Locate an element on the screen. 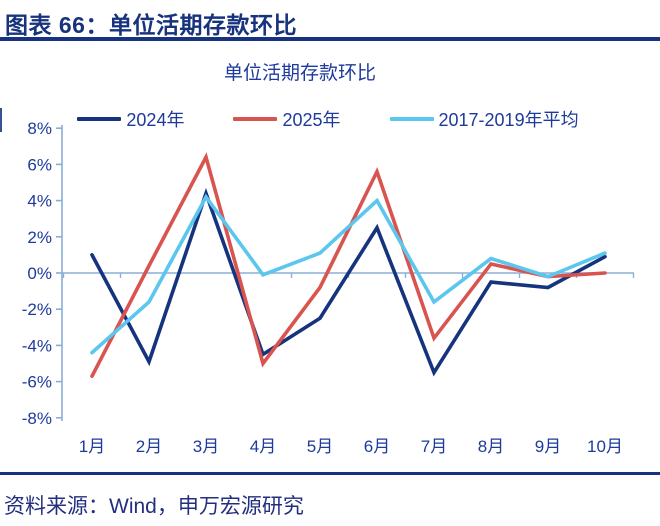 The width and height of the screenshot is (660, 526). legend-item-2024年: 2024年 is located at coordinates (130, 119).